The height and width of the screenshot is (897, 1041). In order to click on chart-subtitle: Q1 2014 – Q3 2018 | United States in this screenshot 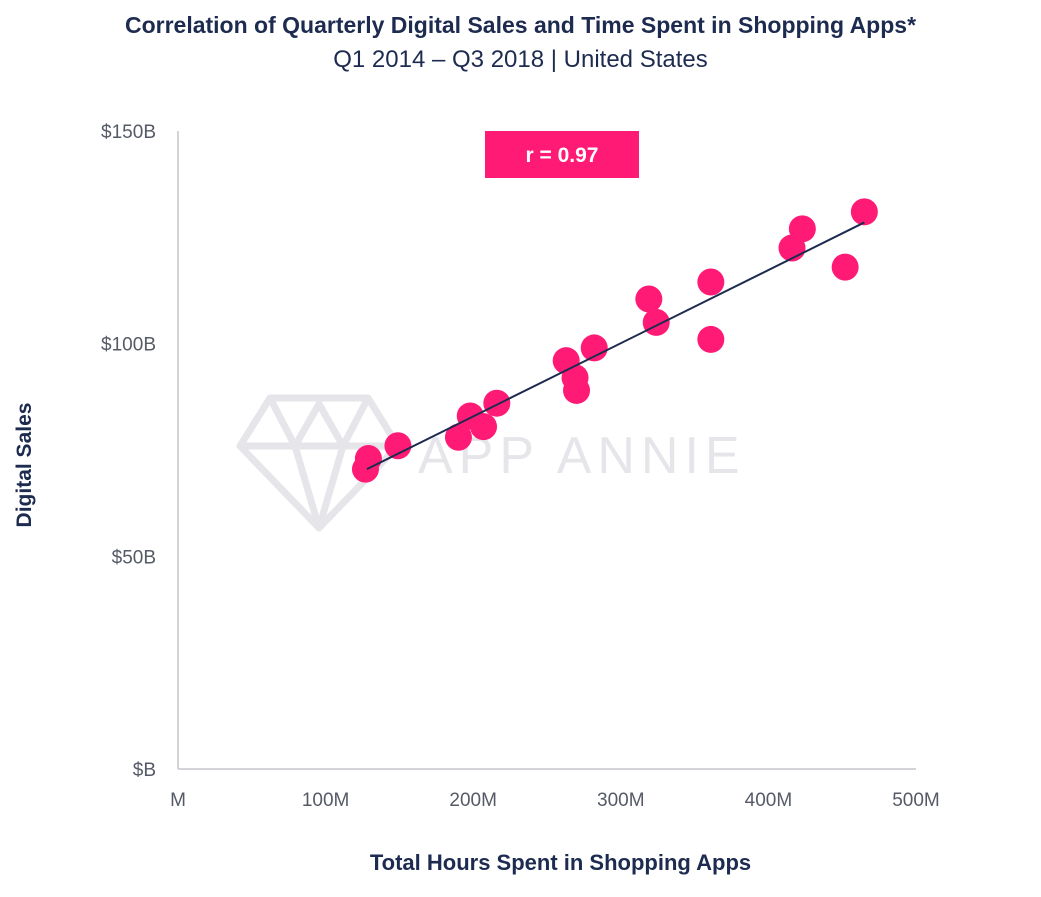, I will do `click(520, 59)`.